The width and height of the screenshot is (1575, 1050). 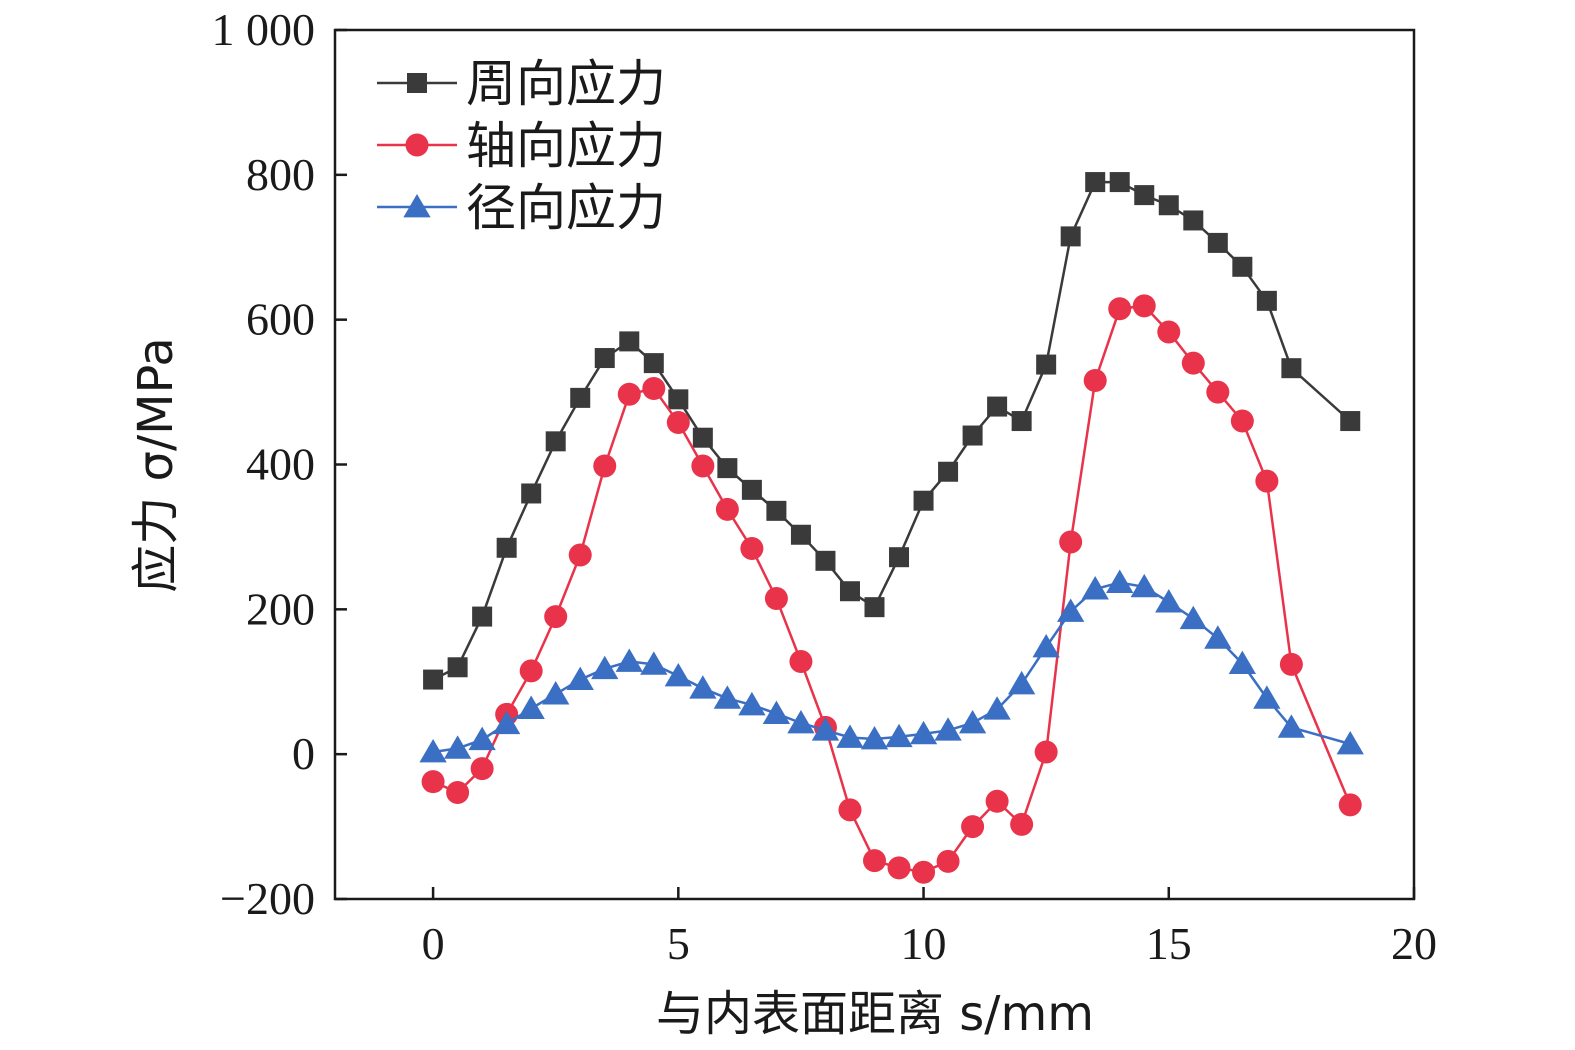 I want to click on legend-item: 轴向应力, so click(x=521, y=146).